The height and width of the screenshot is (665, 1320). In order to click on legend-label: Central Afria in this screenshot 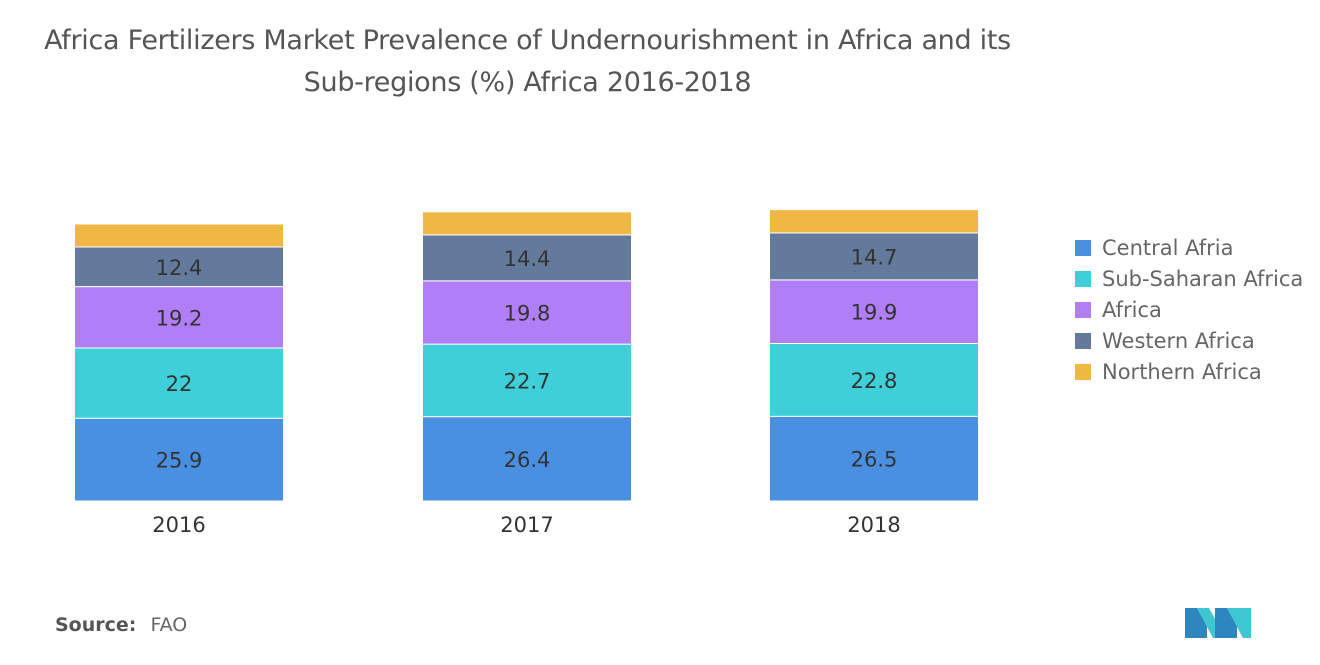, I will do `click(1168, 247)`.